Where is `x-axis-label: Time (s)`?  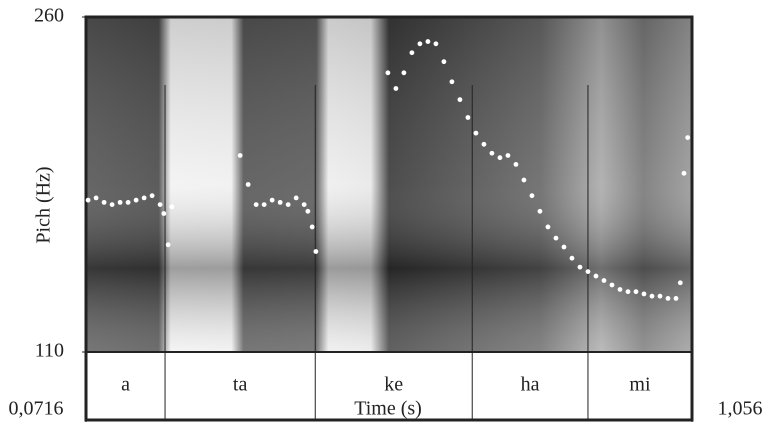
x-axis-label: Time (s) is located at coordinates (388, 409).